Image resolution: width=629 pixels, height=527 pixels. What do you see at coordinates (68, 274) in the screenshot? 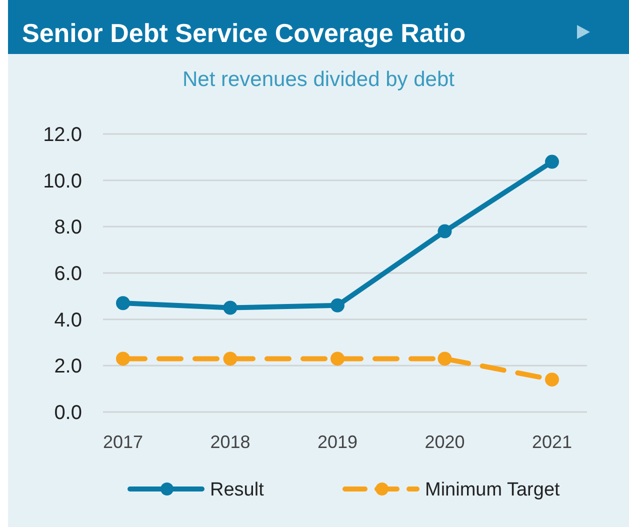
I see `y-tick-label: 6.0` at bounding box center [68, 274].